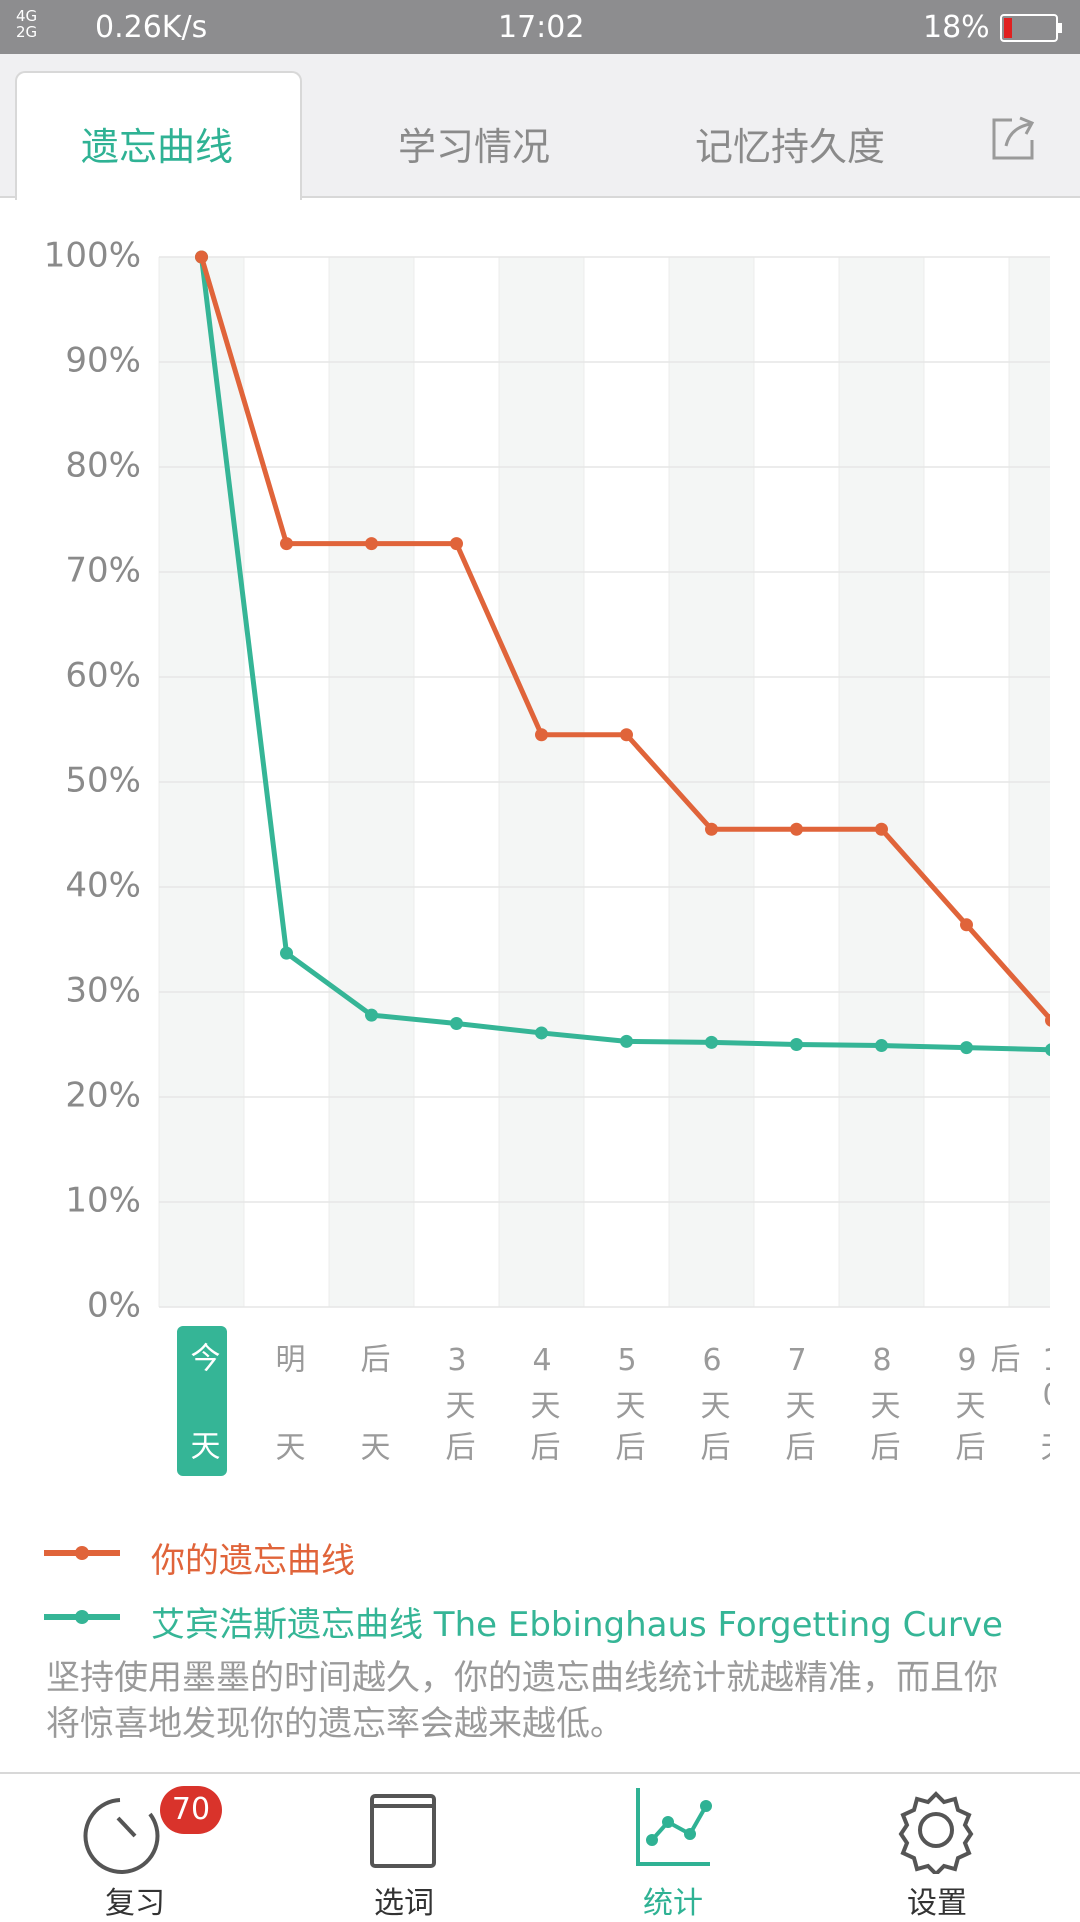  Describe the element at coordinates (253, 1561) in the screenshot. I see `legend-label: 你的遗忘曲线` at that location.